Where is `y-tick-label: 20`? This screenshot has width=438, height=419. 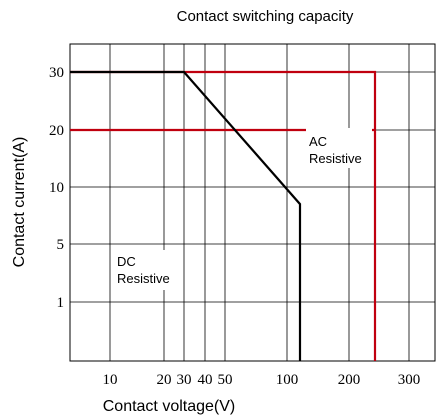
y-tick-label: 20 is located at coordinates (56, 131).